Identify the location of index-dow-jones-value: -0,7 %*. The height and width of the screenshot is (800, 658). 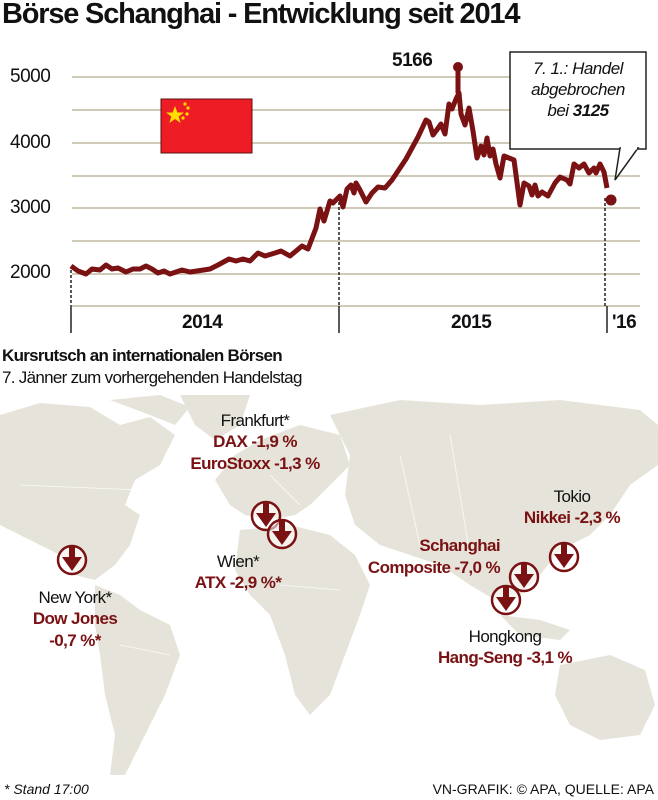
(75, 640).